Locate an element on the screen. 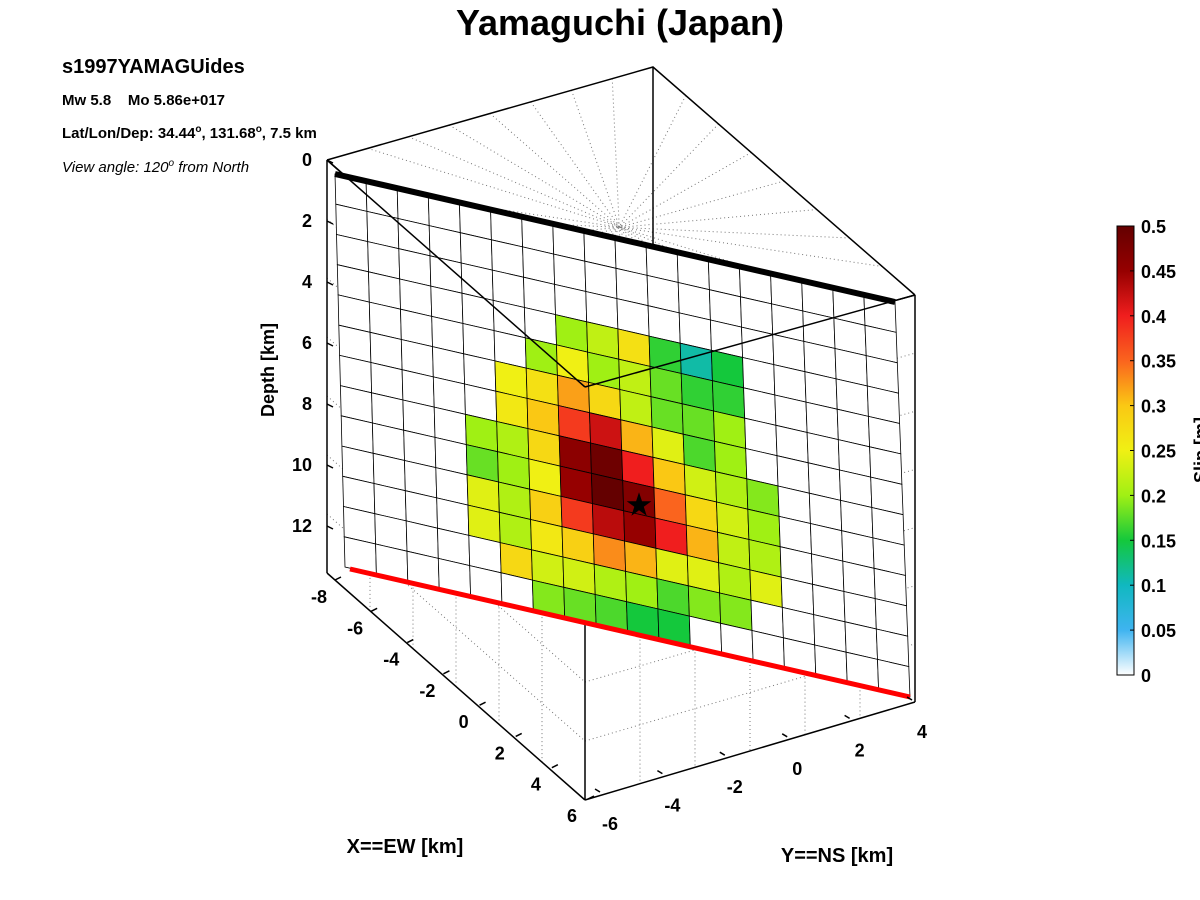 The height and width of the screenshot is (900, 1200). x-axis-line is located at coordinates (456, 686).